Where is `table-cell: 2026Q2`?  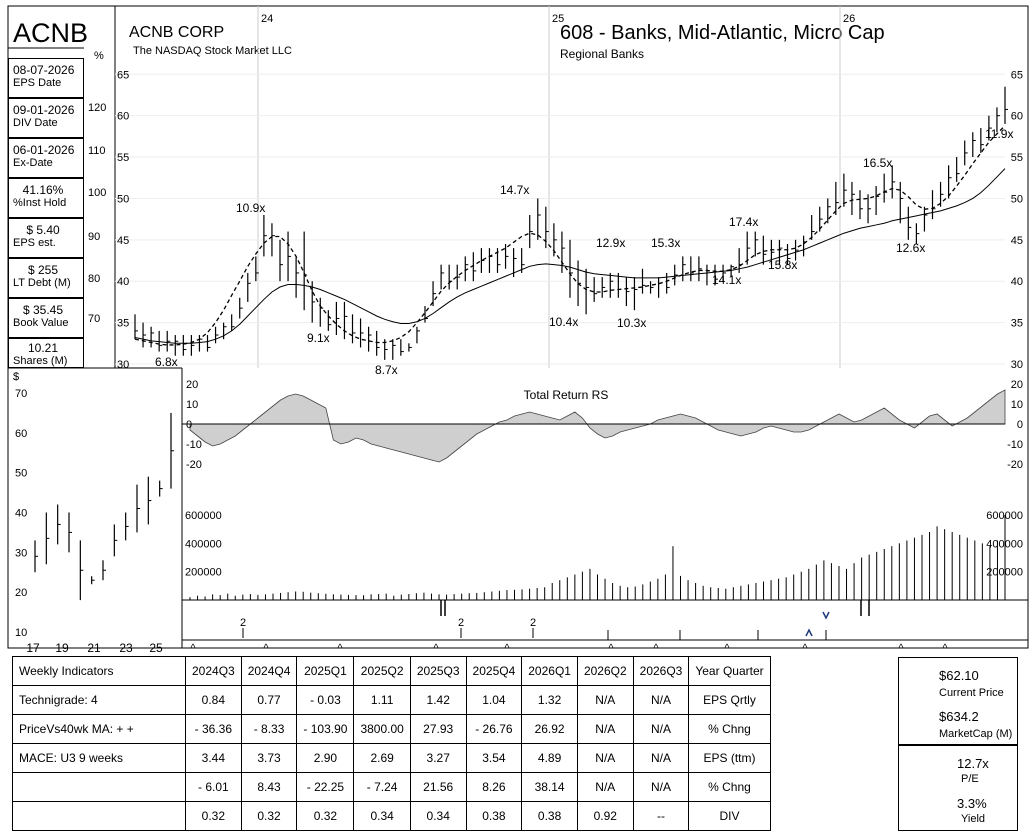
table-cell: 2026Q2 is located at coordinates (605, 671).